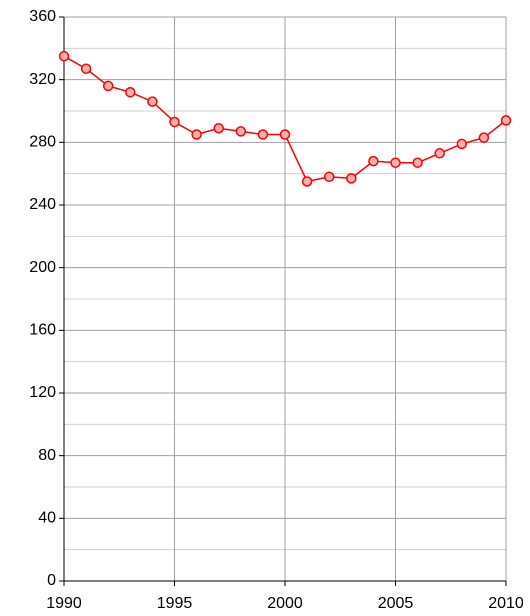 This screenshot has width=530, height=616. What do you see at coordinates (42, 330) in the screenshot?
I see `y-tick-label: 160` at bounding box center [42, 330].